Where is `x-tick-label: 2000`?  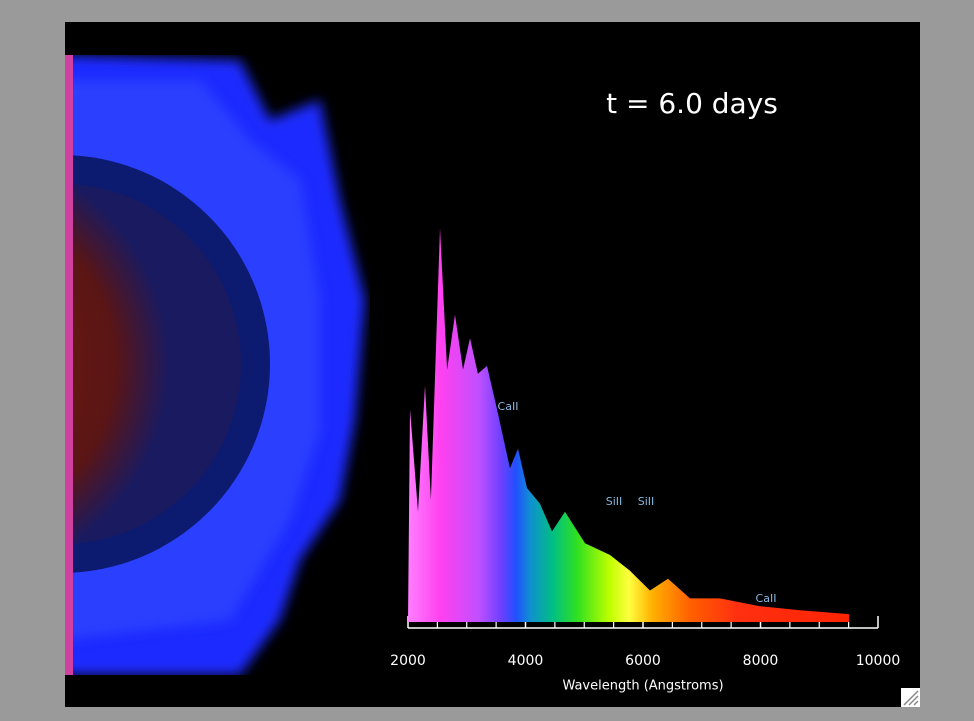 x-tick-label: 2000 is located at coordinates (408, 661).